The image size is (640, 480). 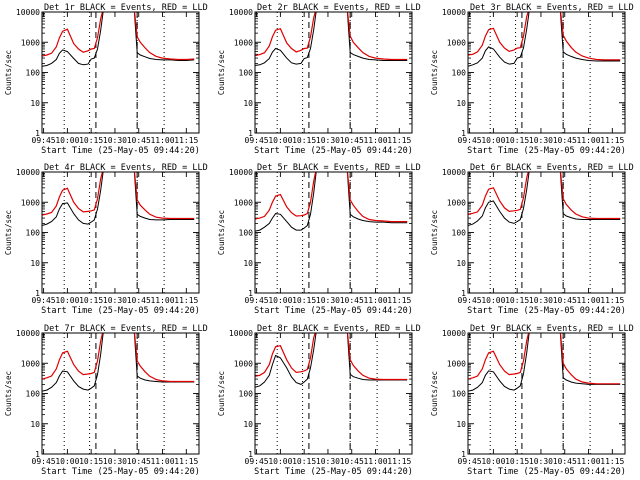 I want to click on panel-title: Det 3r BLACK = Events, RED = LLD, so click(x=552, y=8).